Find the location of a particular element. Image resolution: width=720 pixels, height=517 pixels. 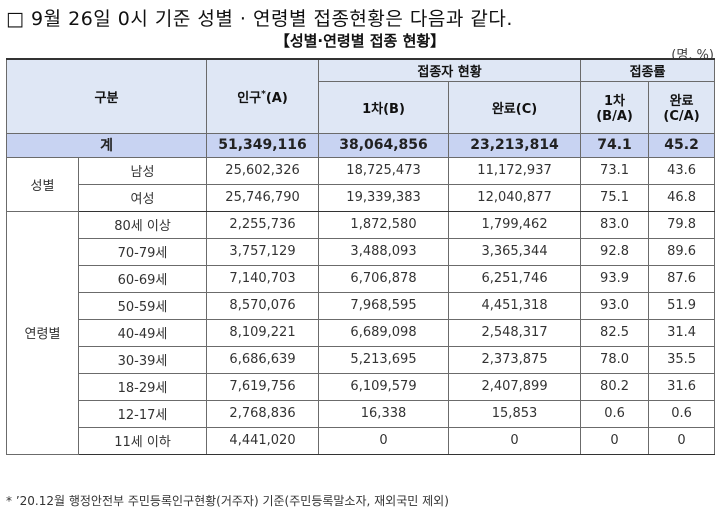

header-group: 구분 is located at coordinates (106, 96).